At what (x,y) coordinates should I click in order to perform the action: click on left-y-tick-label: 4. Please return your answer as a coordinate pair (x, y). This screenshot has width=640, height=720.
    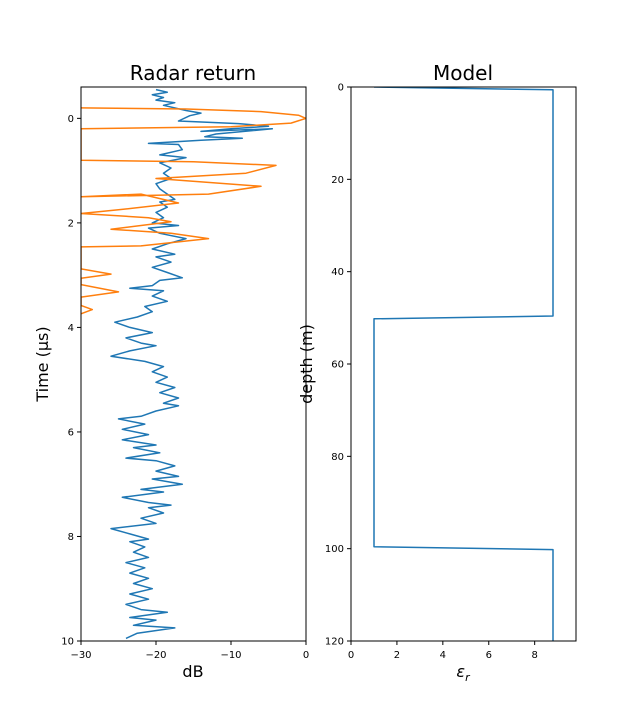
    Looking at the image, I should click on (71, 328).